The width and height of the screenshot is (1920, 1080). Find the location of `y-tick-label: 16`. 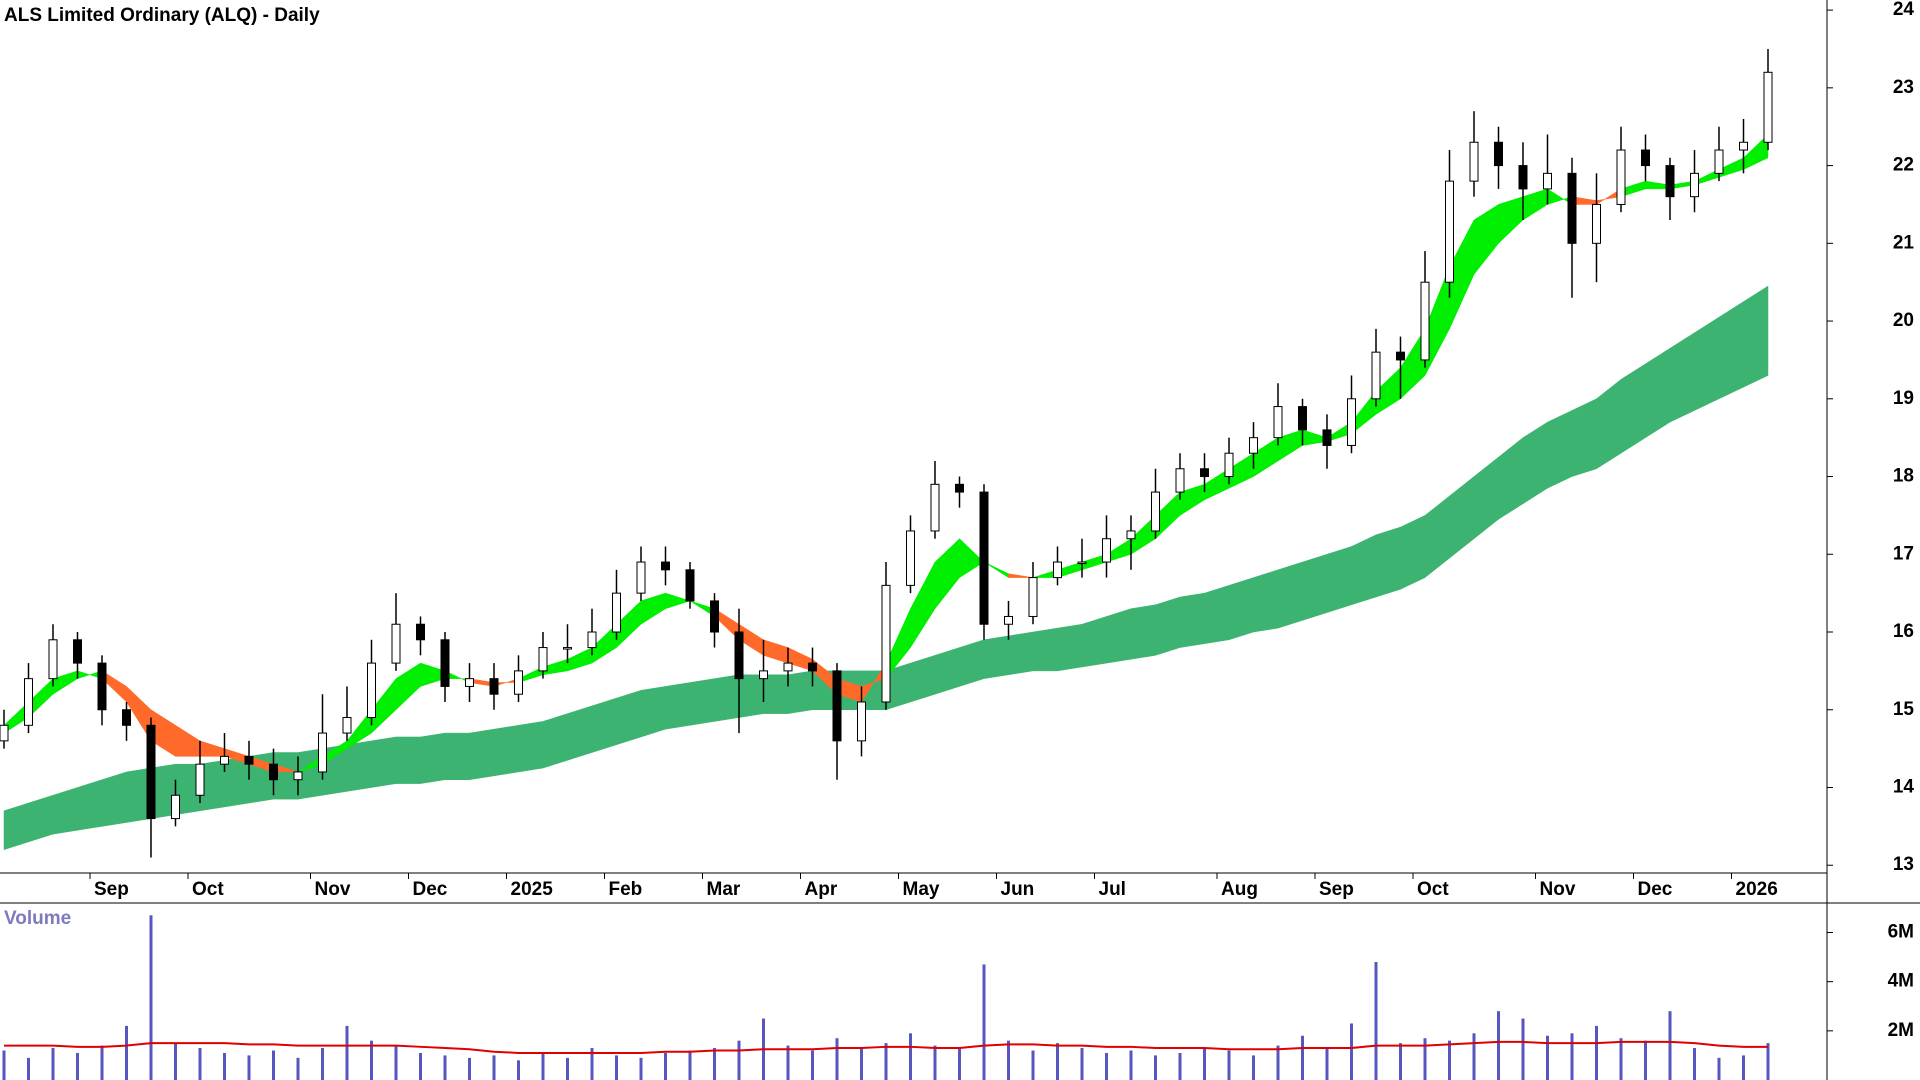

y-tick-label: 16 is located at coordinates (1903, 631).